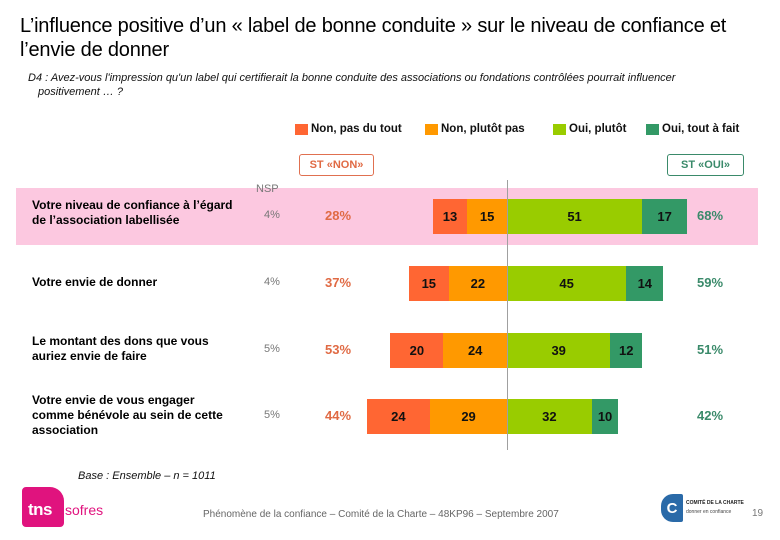 Image resolution: width=780 pixels, height=540 pixels. I want to click on legend-item: Non, plutôt pas, so click(475, 129).